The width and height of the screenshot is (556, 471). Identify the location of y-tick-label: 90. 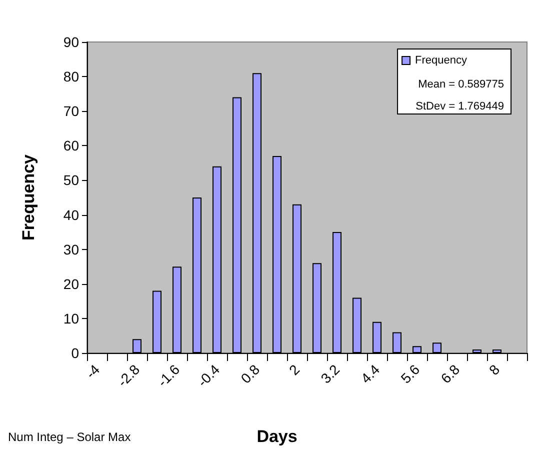
(71, 42).